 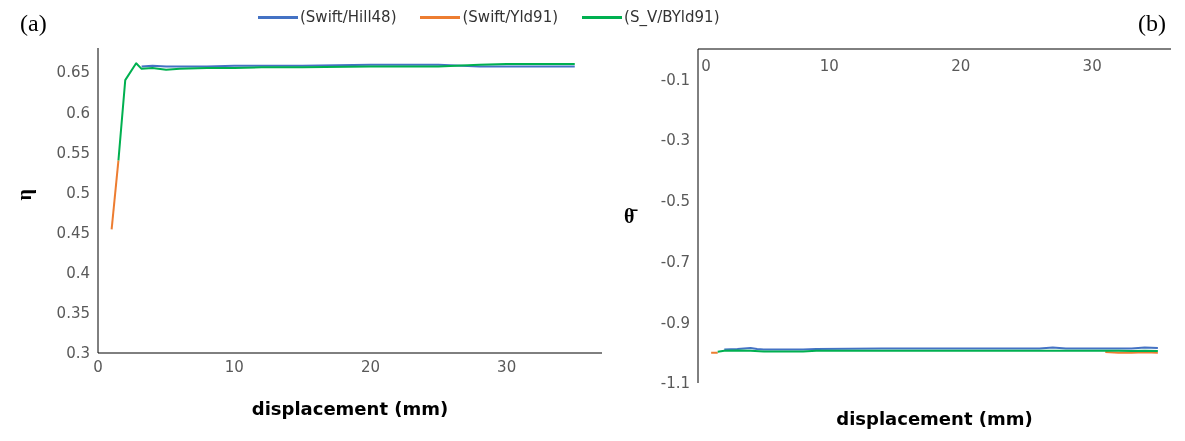 What do you see at coordinates (510, 17) in the screenshot?
I see `legend-label: (Swift/Yld91)` at bounding box center [510, 17].